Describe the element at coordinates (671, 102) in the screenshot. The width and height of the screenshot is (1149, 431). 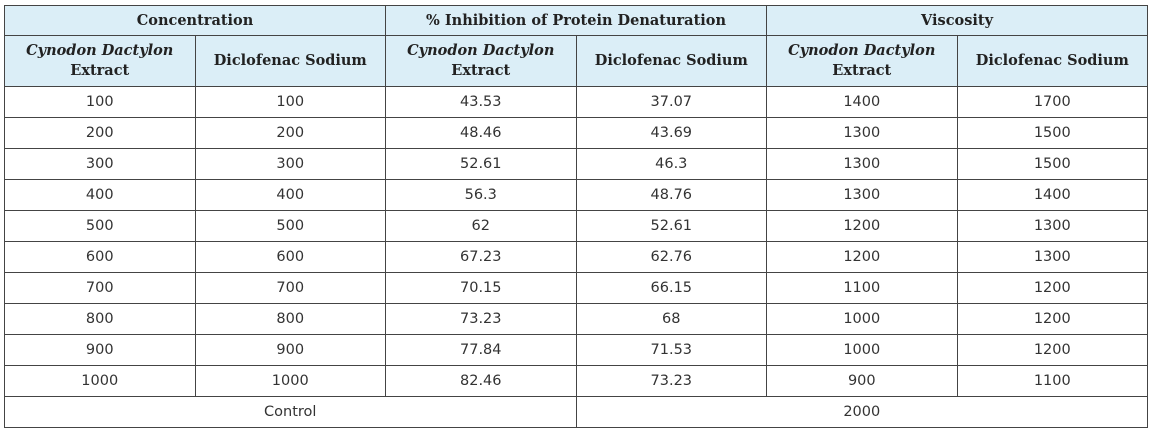
I see `cell-inhibition-drug: 37.07` at that location.